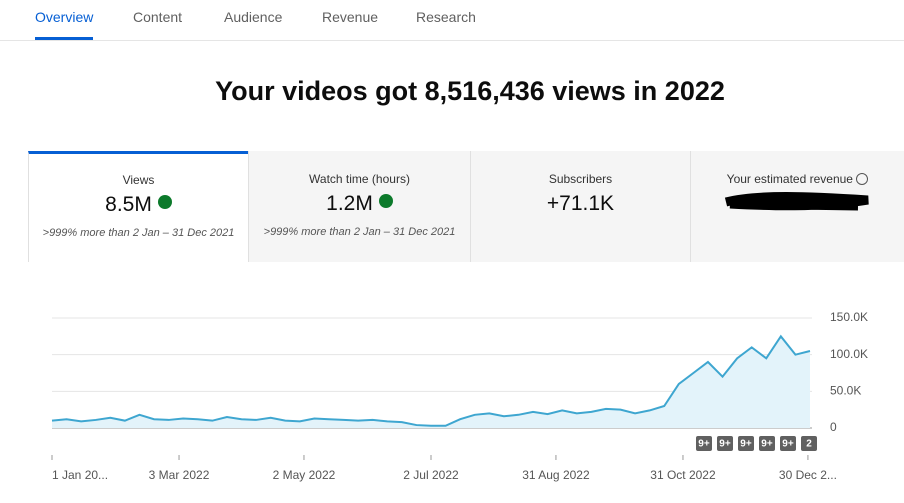 This screenshot has height=503, width=904. What do you see at coordinates (158, 17) in the screenshot?
I see `tab: Content` at bounding box center [158, 17].